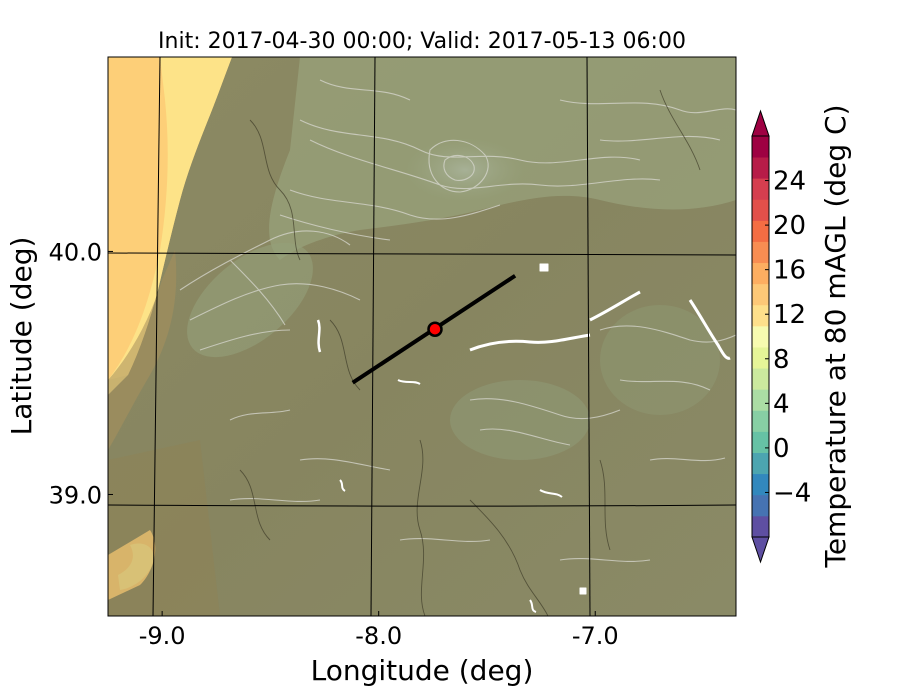  I want to click on x-axis-label: Longitude (deg), so click(422, 670).